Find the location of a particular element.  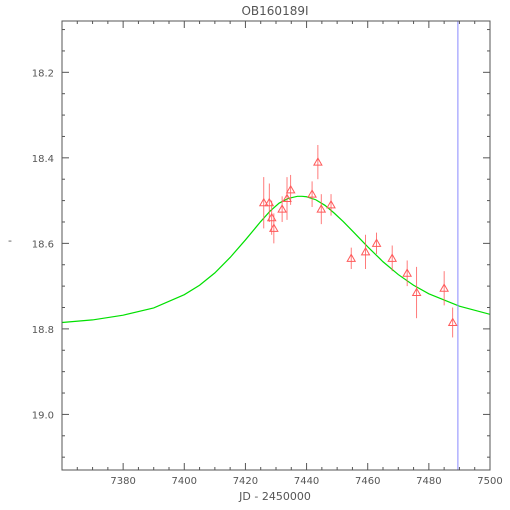

y-tick-label: 18.4 is located at coordinates (43, 159).